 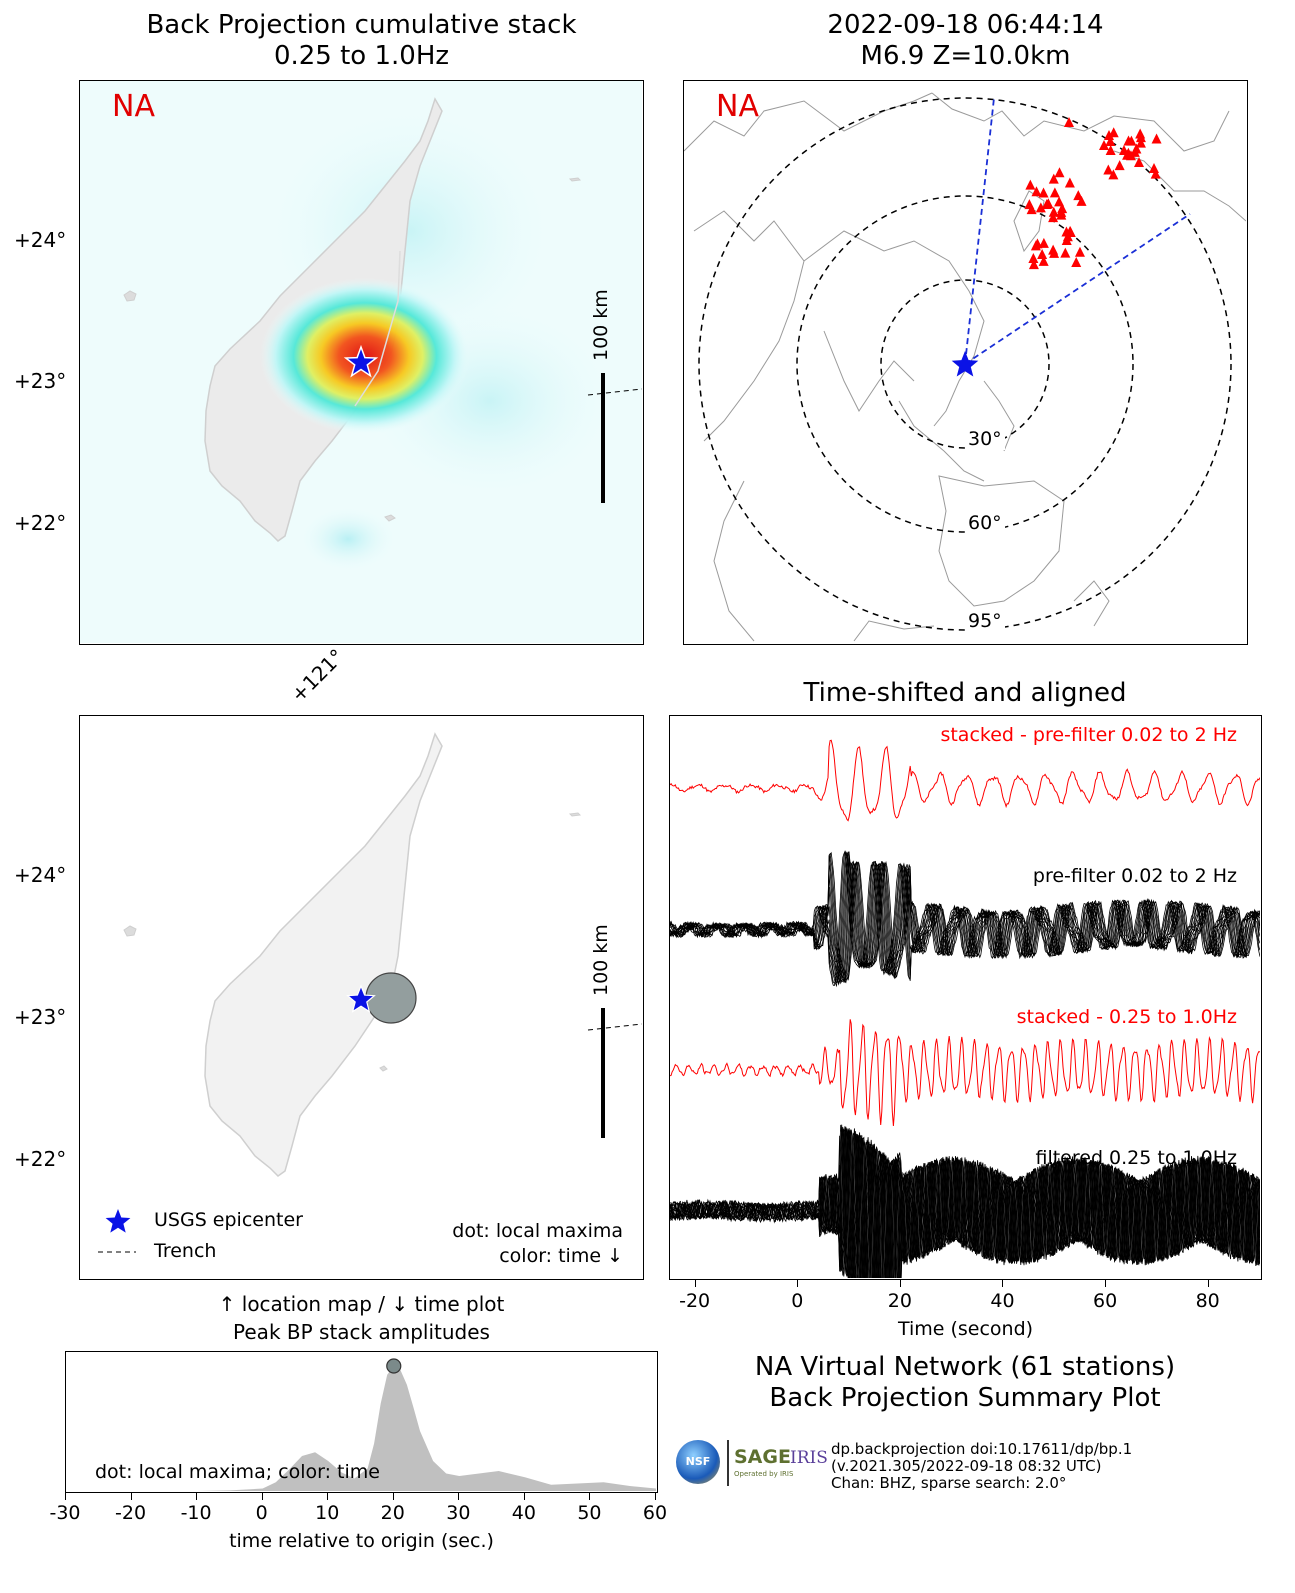 I want to click on trench-line, so click(x=615, y=392).